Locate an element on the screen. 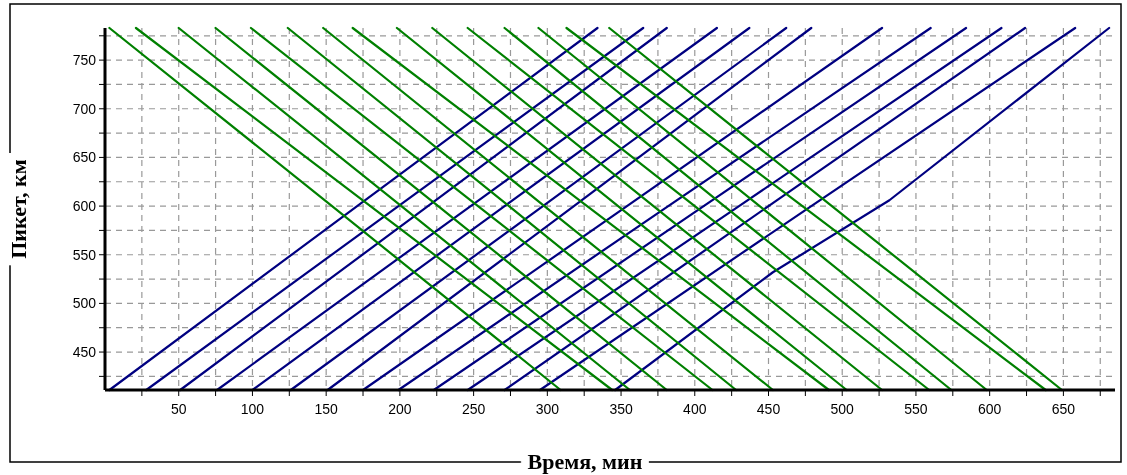 The width and height of the screenshot is (1127, 475). x-tick-label: 200 is located at coordinates (400, 409).